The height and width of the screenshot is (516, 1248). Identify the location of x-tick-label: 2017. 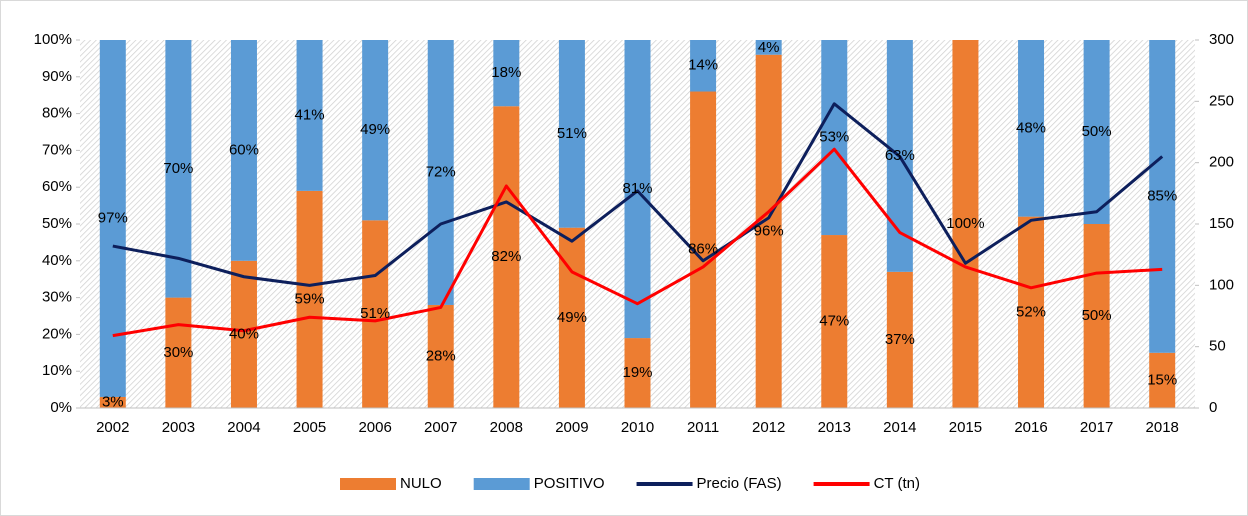
(1096, 427).